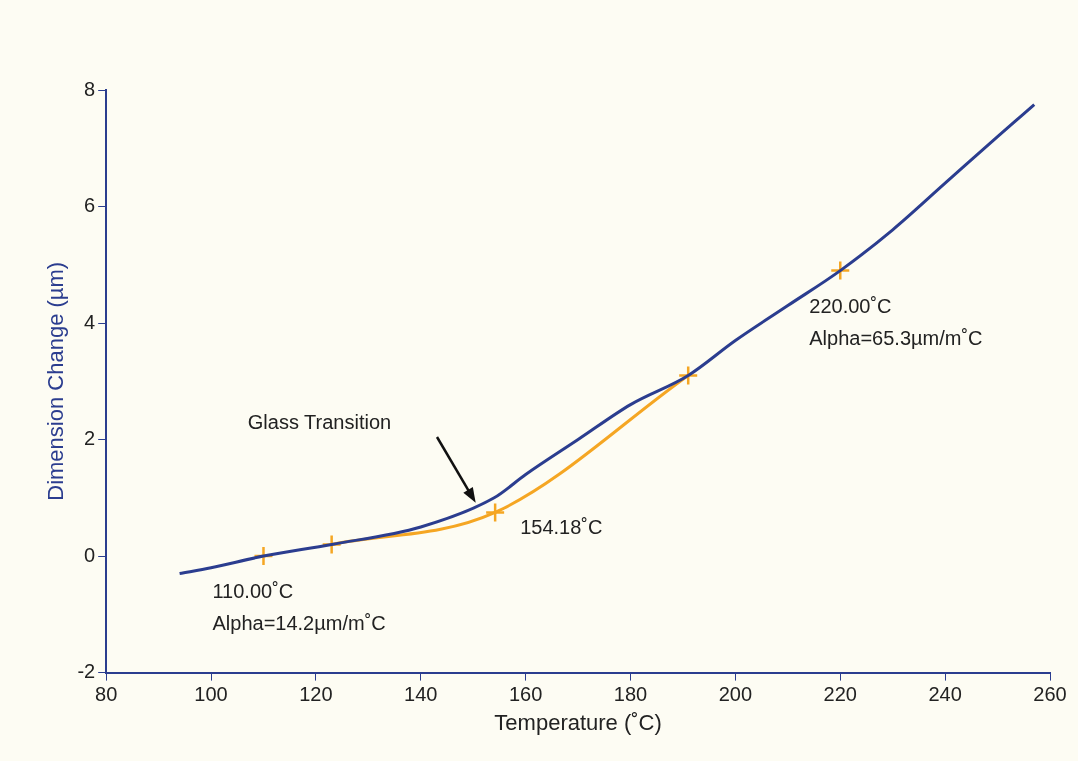 This screenshot has width=1078, height=761. What do you see at coordinates (56, 381) in the screenshot?
I see `y-axis-title: Dimension Change (µm)` at bounding box center [56, 381].